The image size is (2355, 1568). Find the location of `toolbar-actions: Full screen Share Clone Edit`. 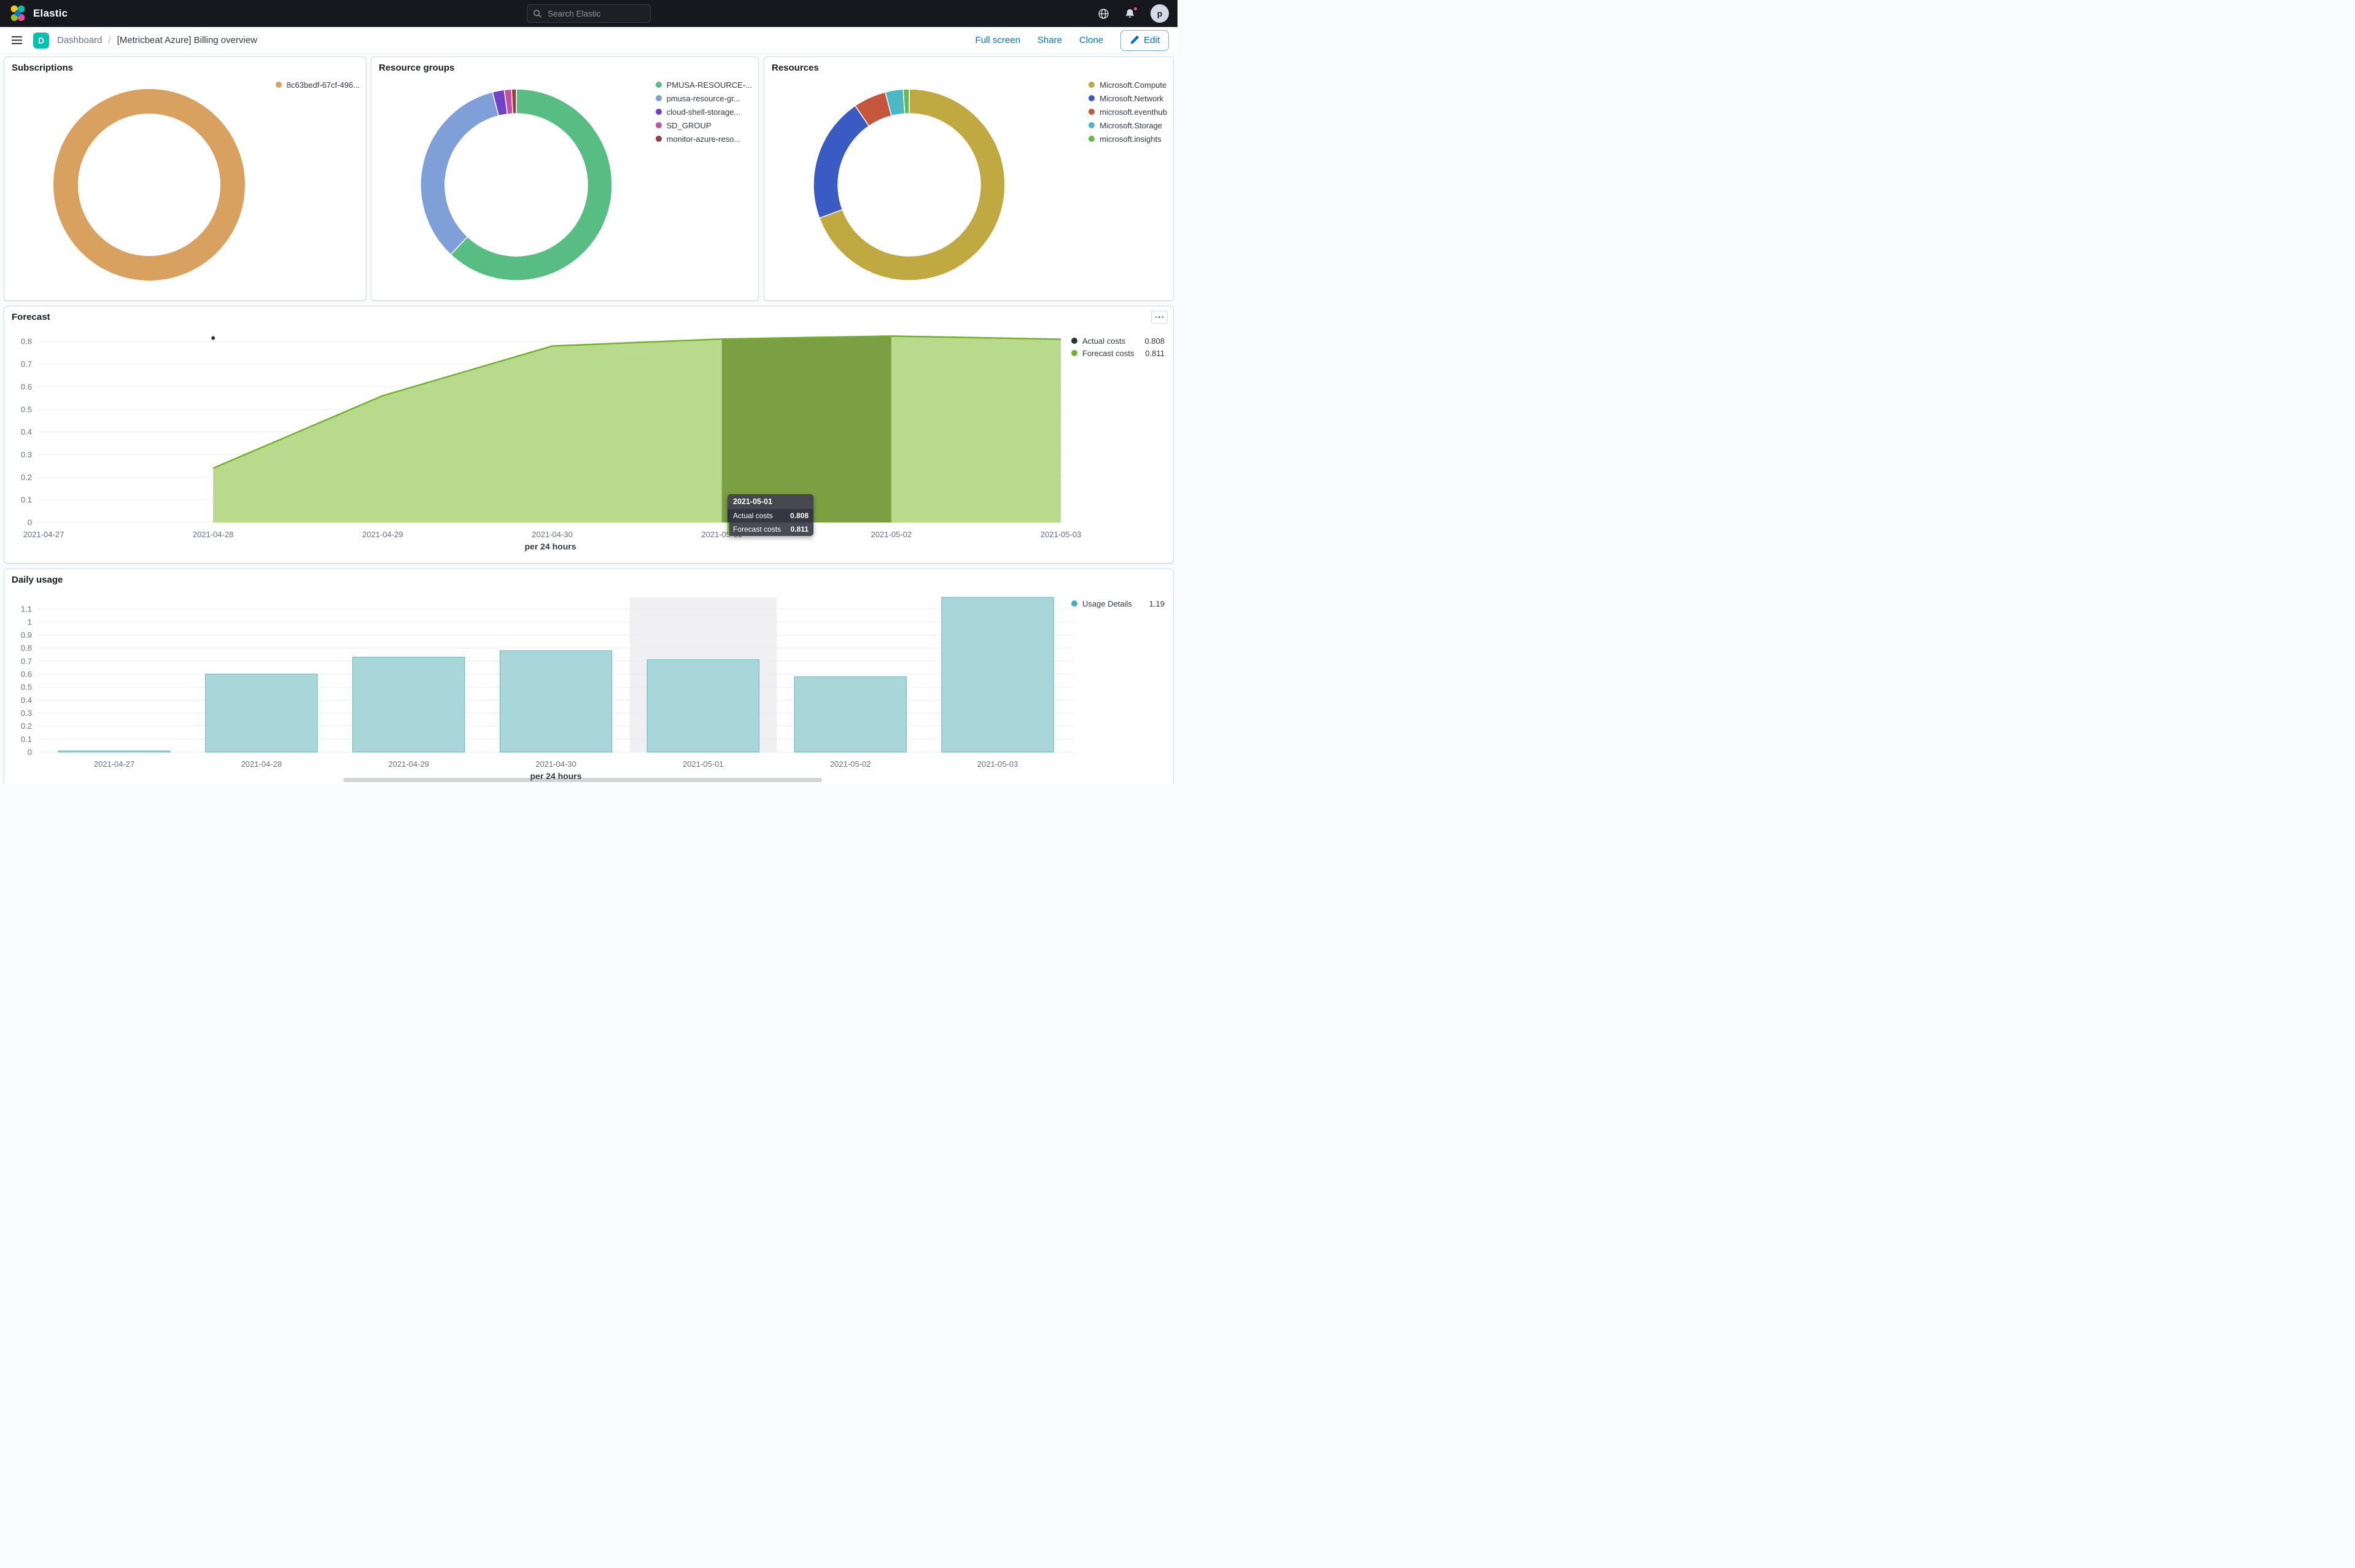

toolbar-actions: Full screen Share Clone Edit is located at coordinates (1072, 40).